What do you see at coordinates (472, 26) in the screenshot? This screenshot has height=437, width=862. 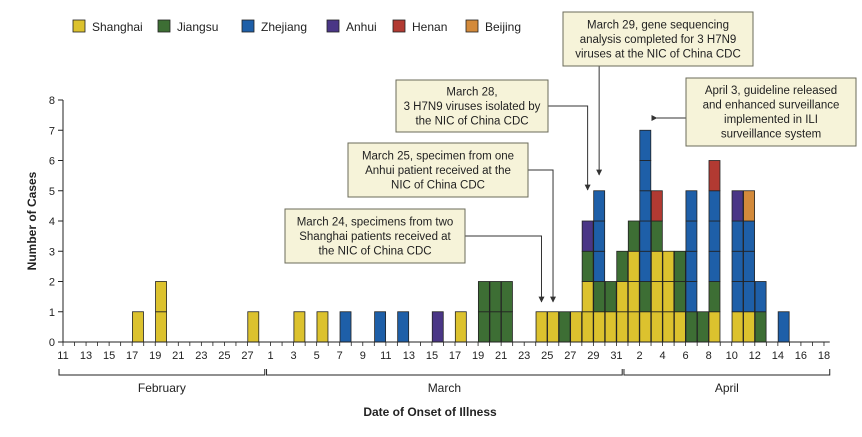 I see `legend-swatch-beijing` at bounding box center [472, 26].